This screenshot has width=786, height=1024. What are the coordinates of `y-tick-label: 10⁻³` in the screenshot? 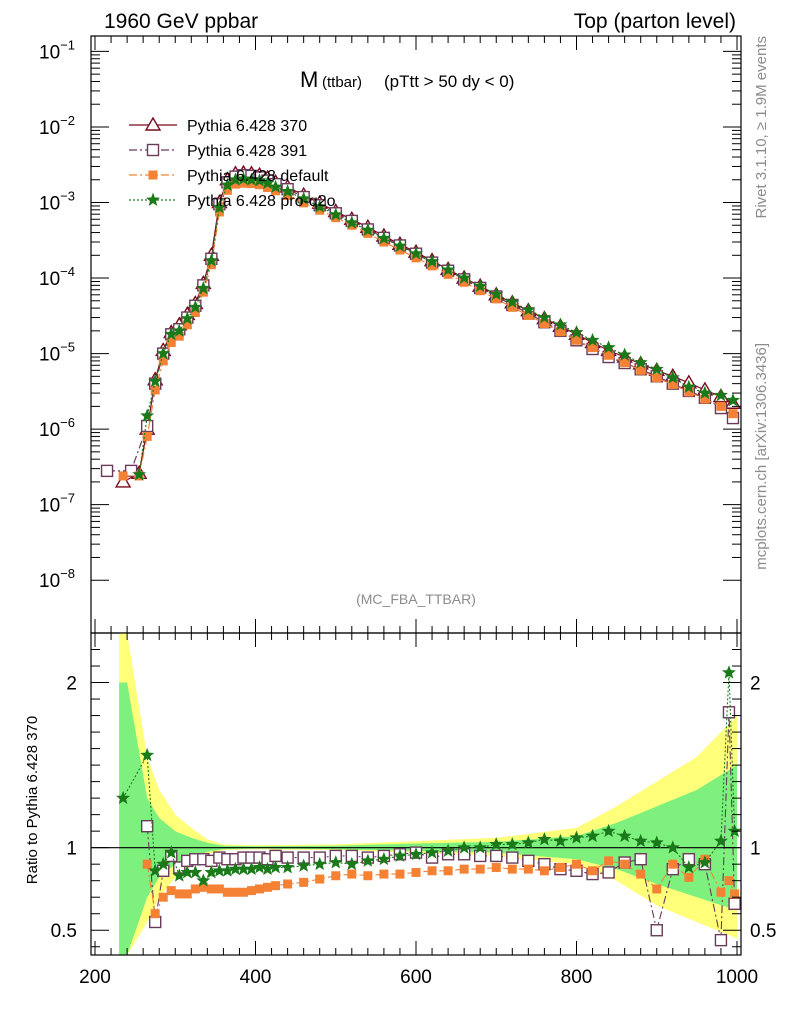 It's located at (57, 201).